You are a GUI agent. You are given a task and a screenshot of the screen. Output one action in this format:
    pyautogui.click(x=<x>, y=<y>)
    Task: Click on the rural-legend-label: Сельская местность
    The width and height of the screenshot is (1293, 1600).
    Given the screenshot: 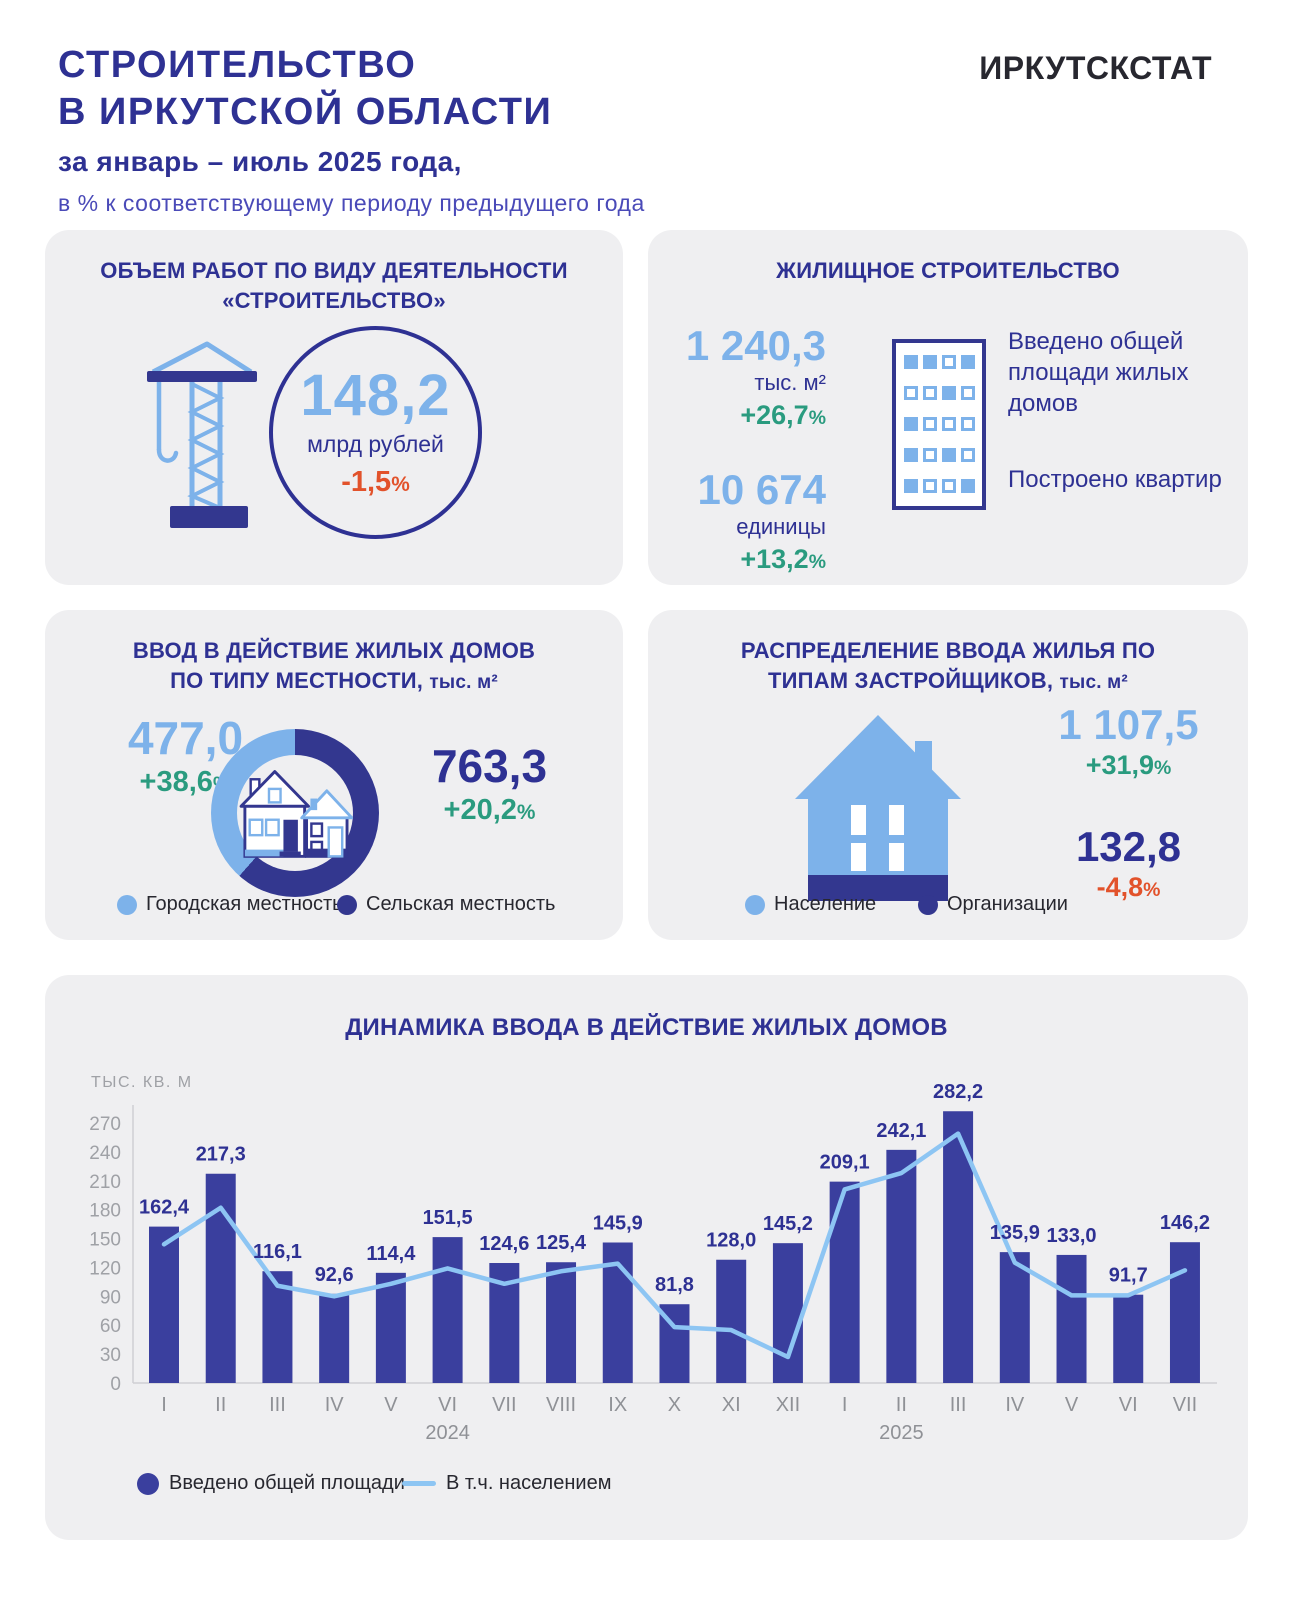 What is the action you would take?
    pyautogui.click(x=461, y=904)
    